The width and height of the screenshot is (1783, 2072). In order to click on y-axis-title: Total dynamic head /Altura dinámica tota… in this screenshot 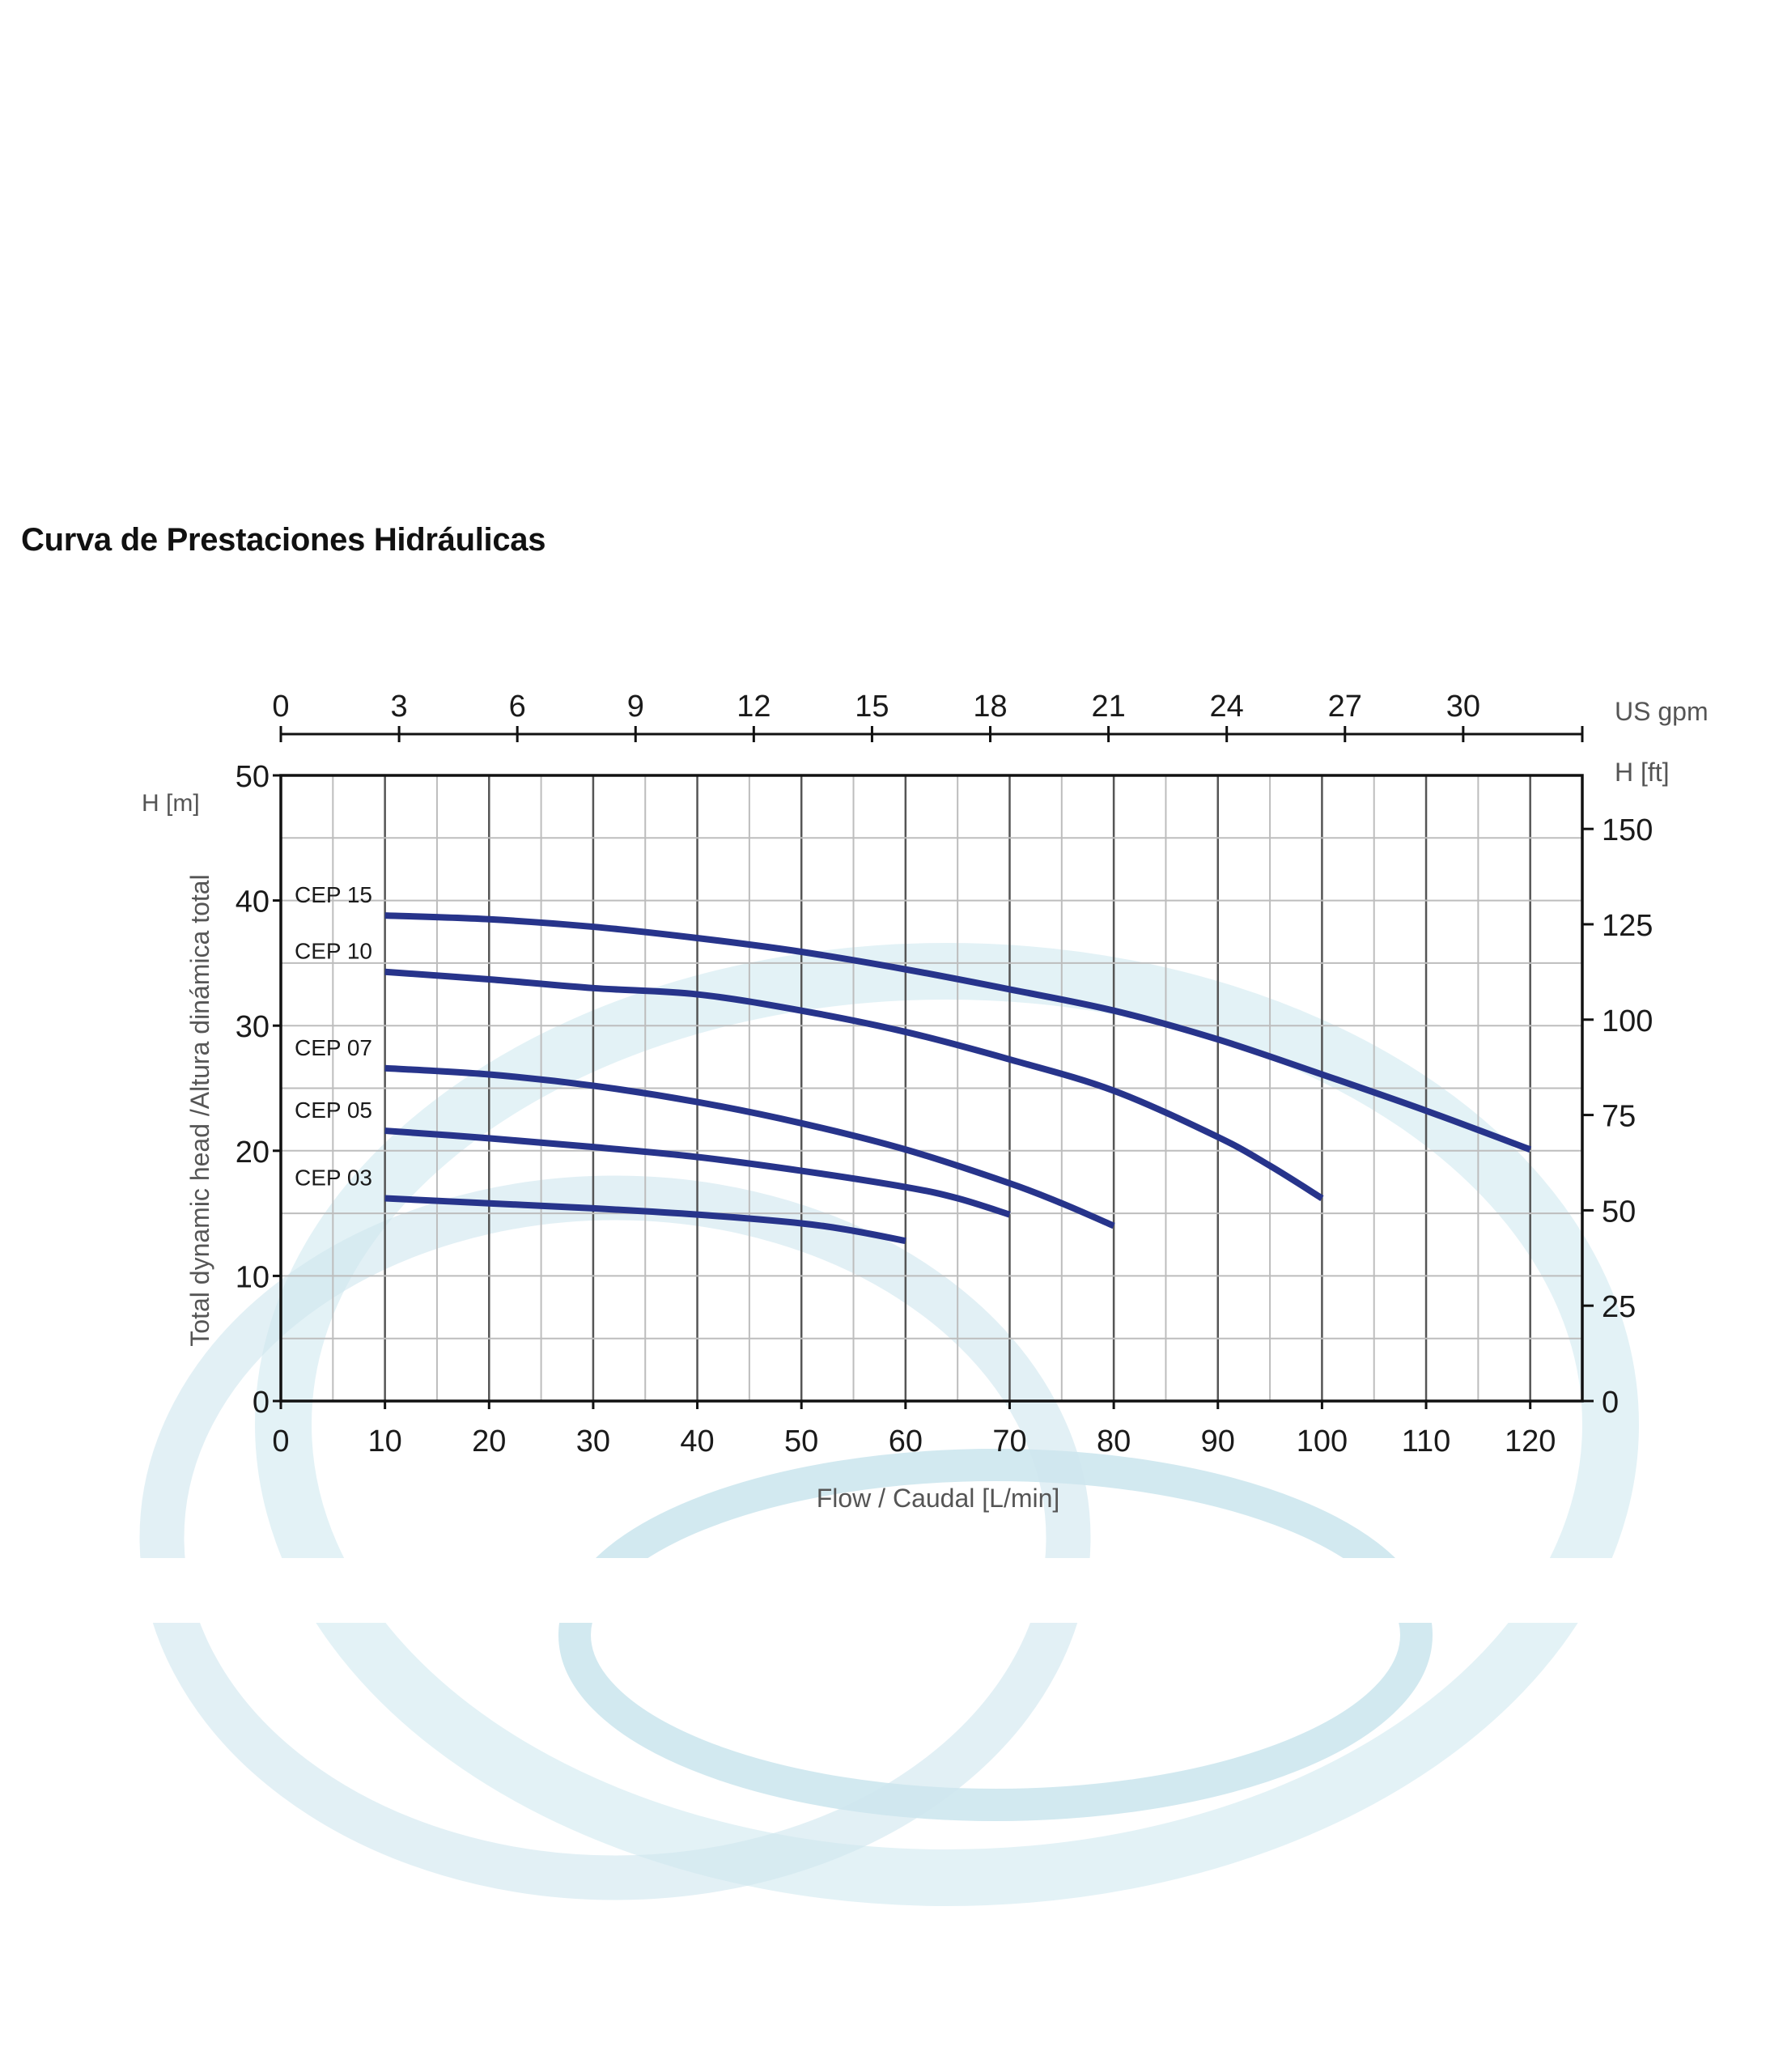, I will do `click(199, 1110)`.